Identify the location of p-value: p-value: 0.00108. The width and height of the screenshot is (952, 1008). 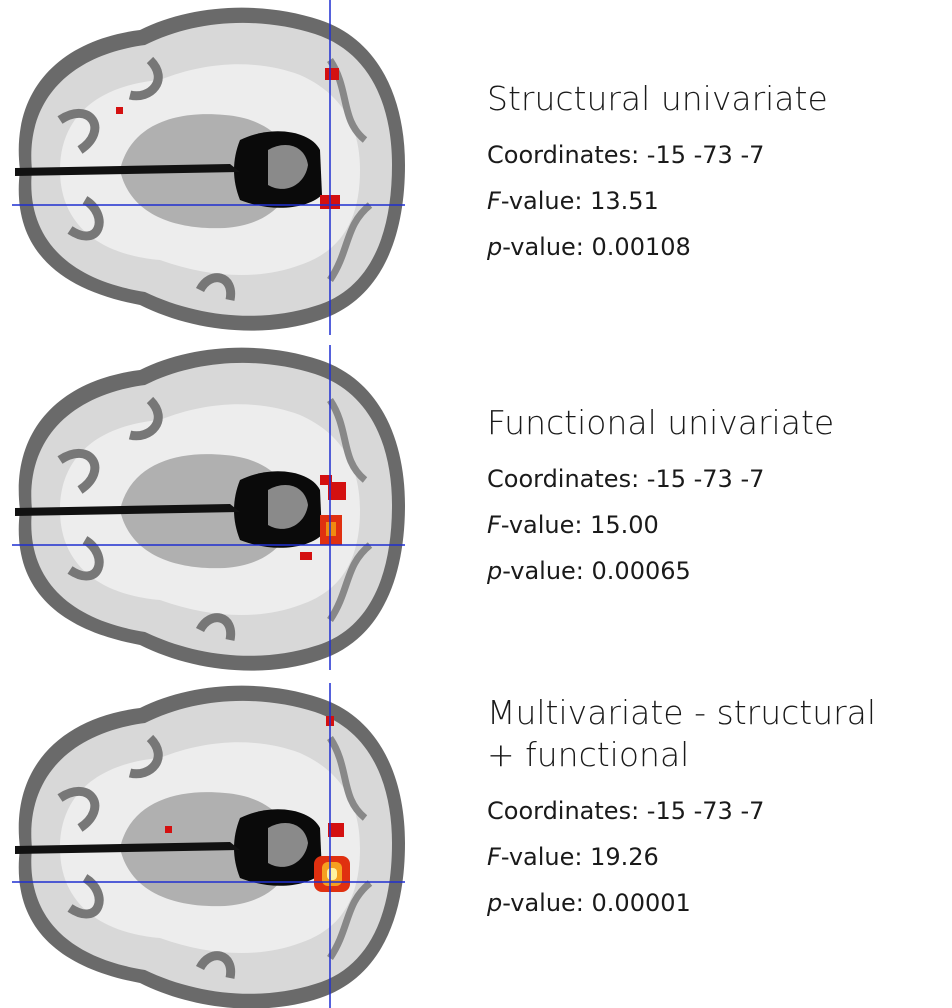
(657, 247).